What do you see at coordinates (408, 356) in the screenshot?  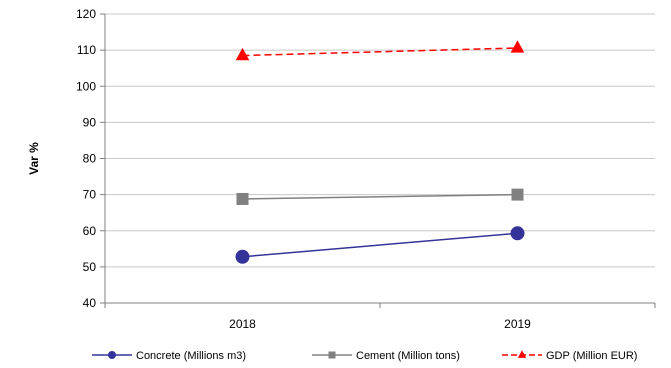 I see `legend-label: Cement (Million tons)` at bounding box center [408, 356].